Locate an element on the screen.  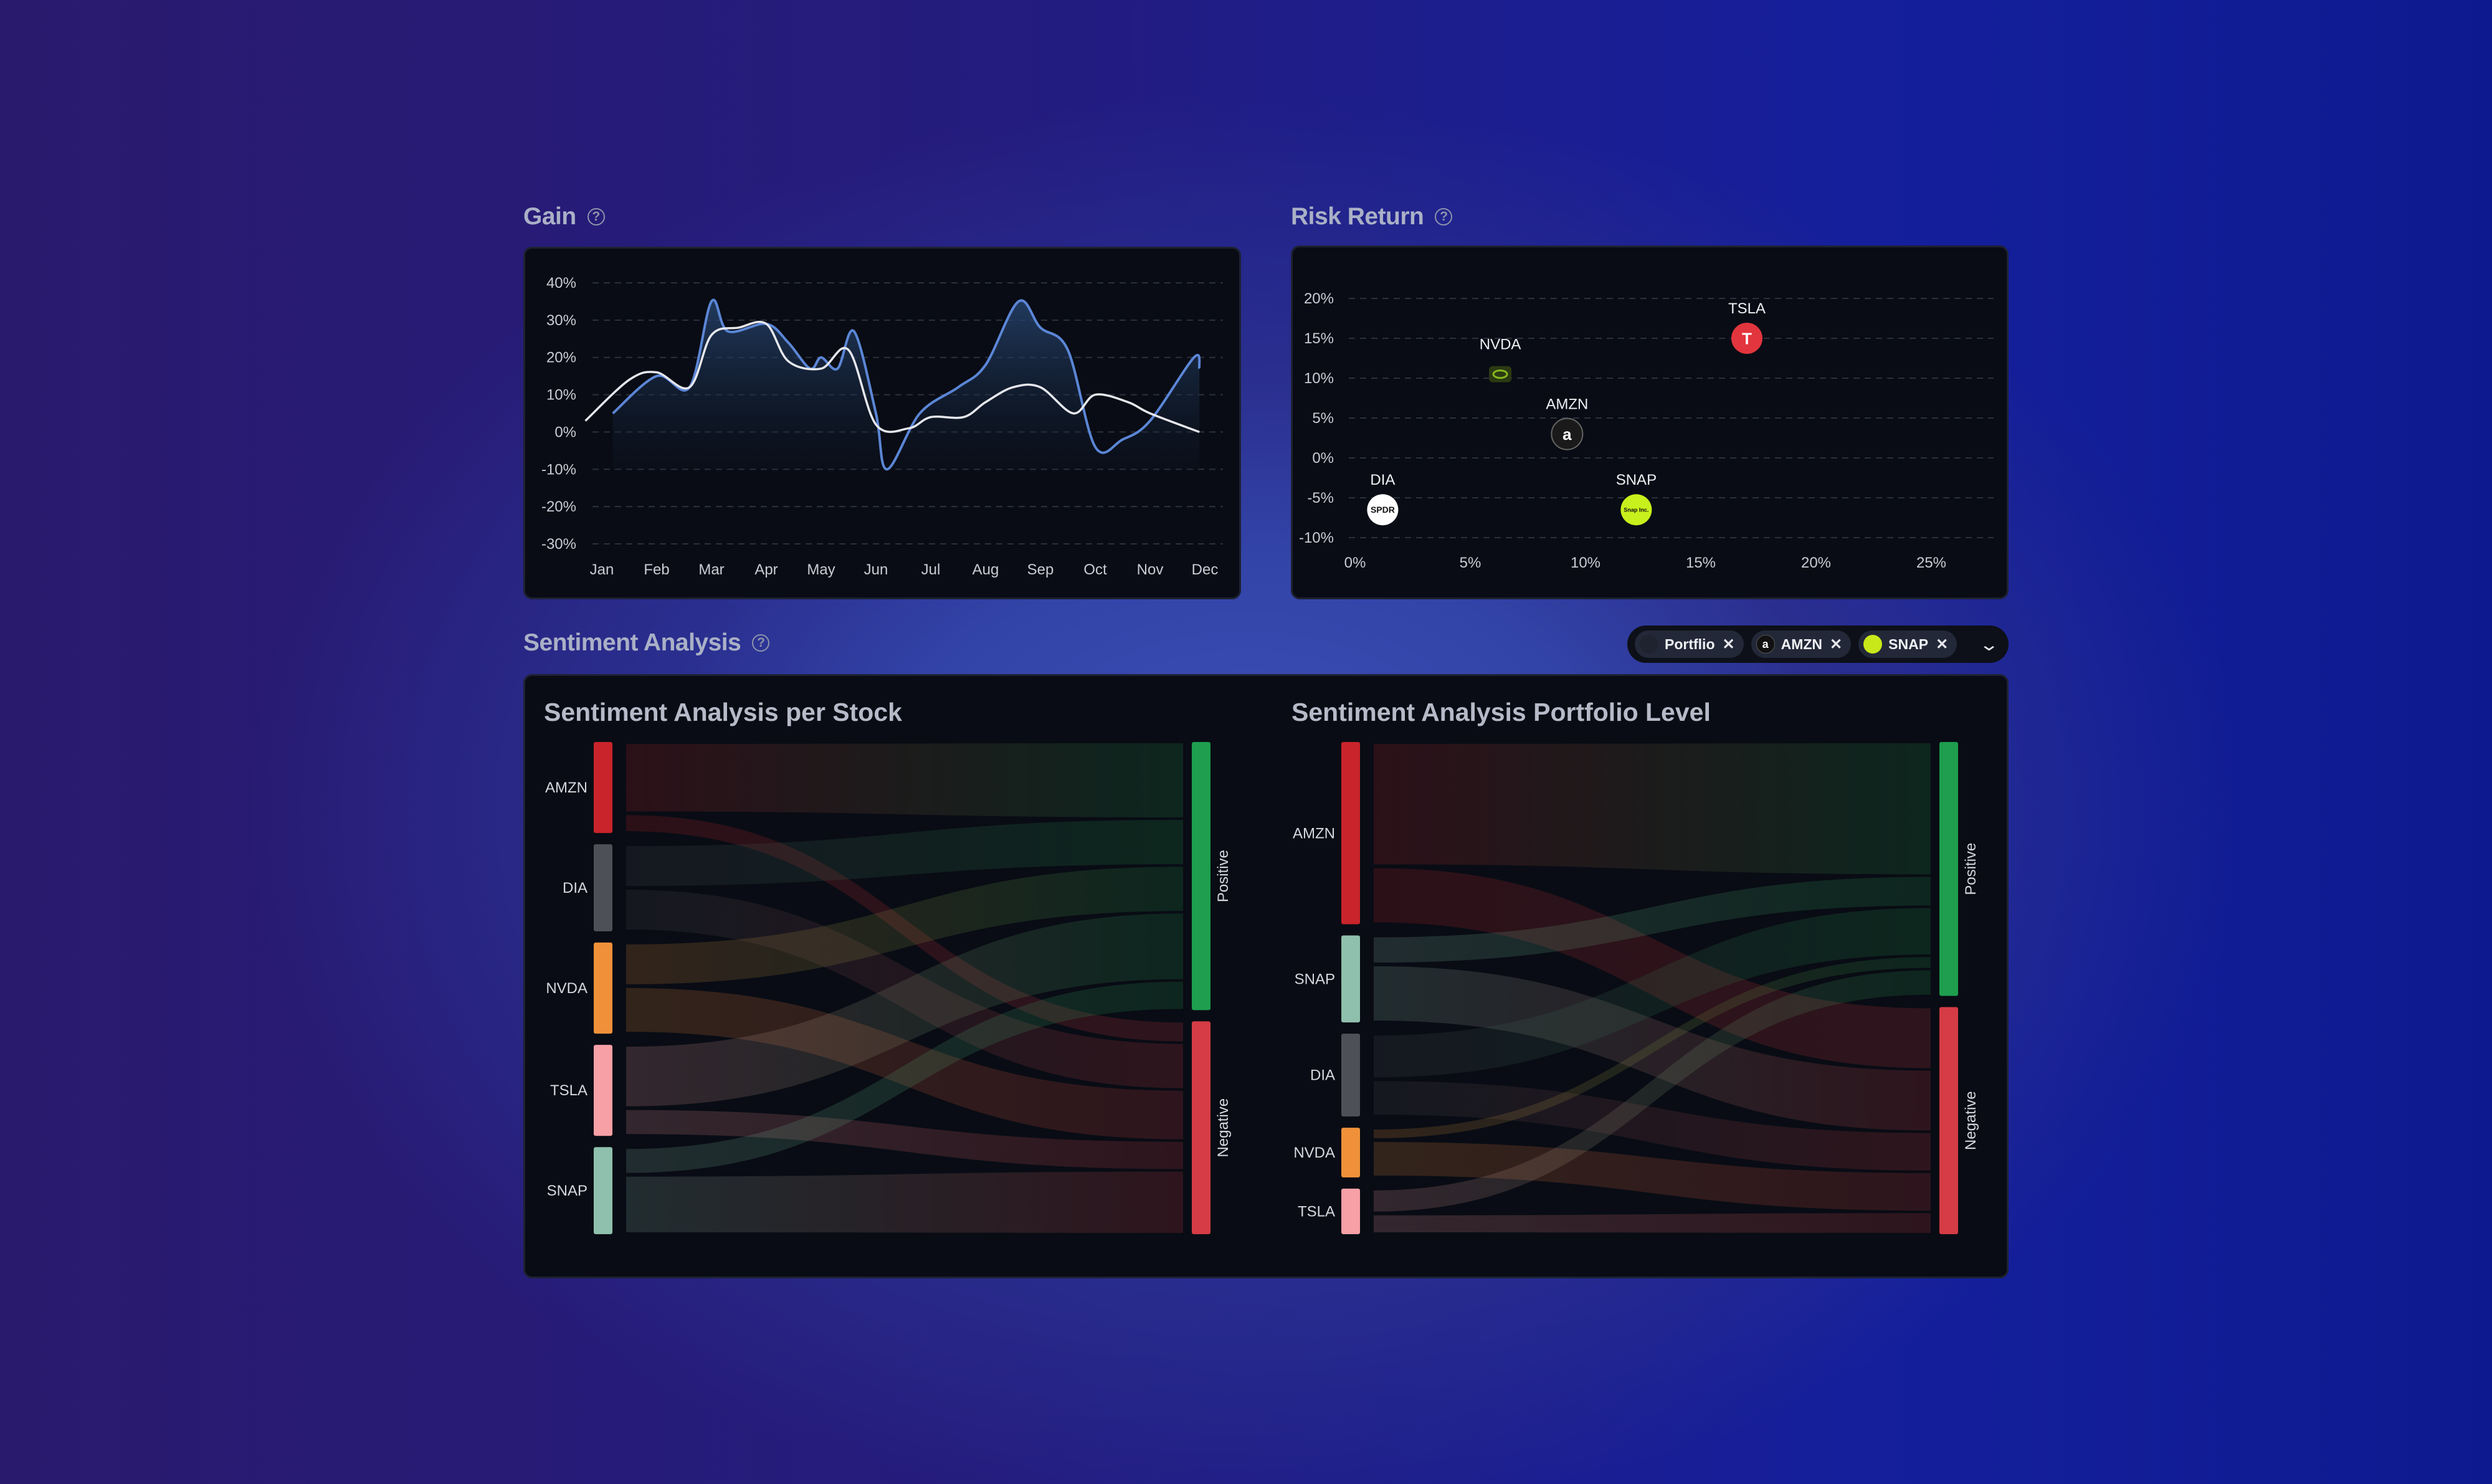
x-tick-label: 0% is located at coordinates (1355, 562).